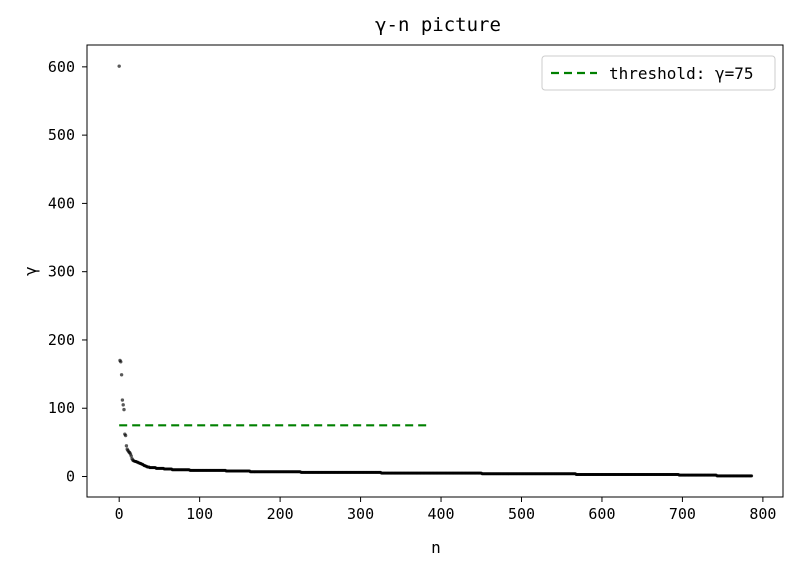 This screenshot has height=572, width=799. I want to click on y-axis-ticks: 0 100 200 300 400 500 600, so click(67, 272).